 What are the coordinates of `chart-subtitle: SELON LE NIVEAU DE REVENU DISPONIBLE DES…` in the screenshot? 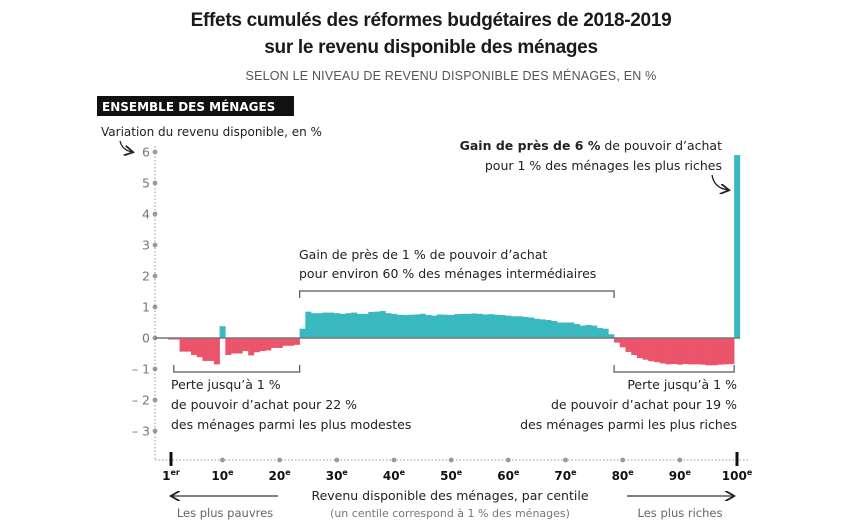 It's located at (451, 75).